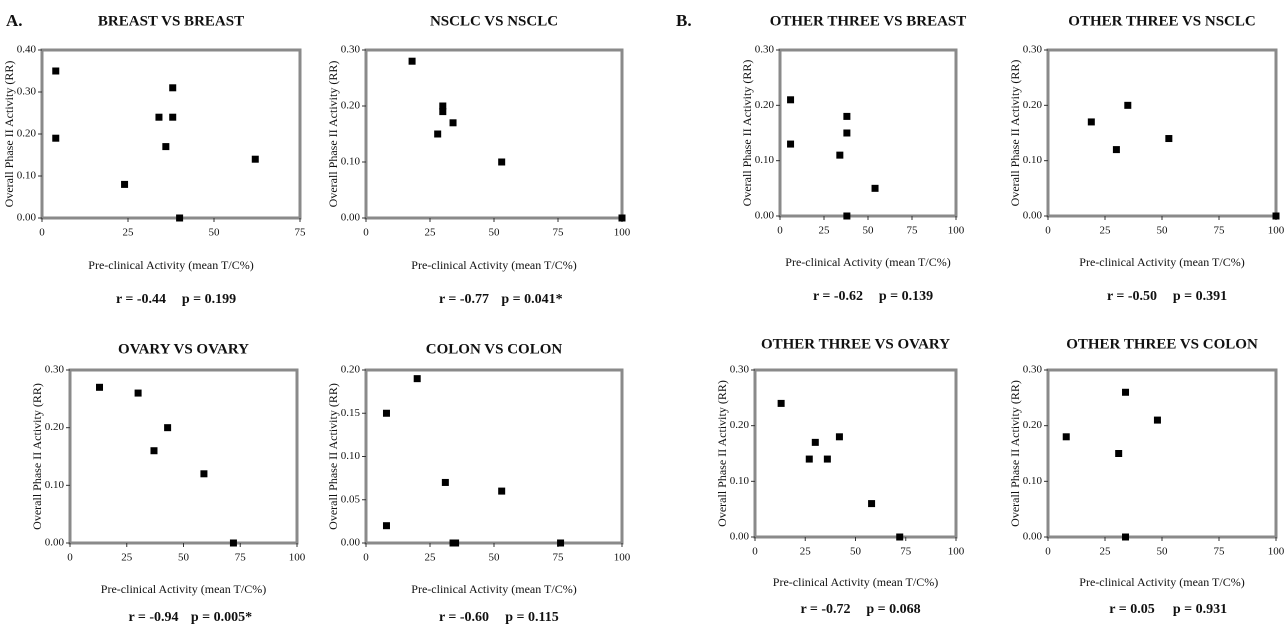  Describe the element at coordinates (1131, 609) in the screenshot. I see `stat-r: r = 0.05` at that location.